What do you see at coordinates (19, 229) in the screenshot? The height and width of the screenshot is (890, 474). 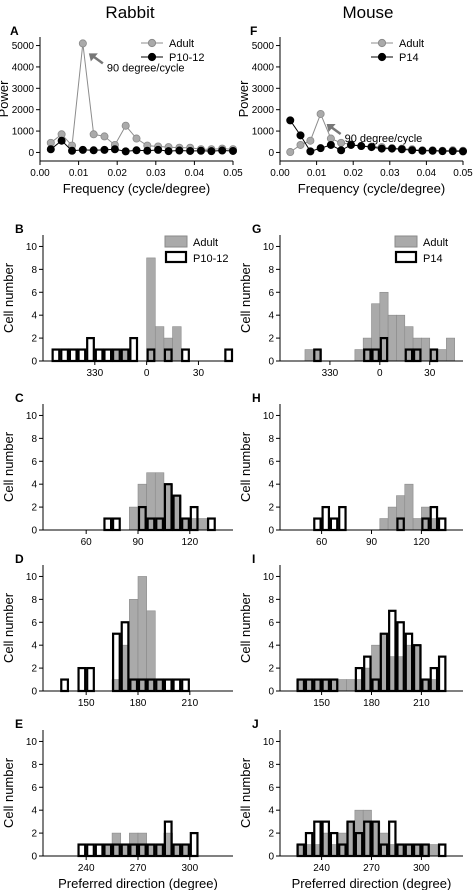 I see `panel-label: B` at bounding box center [19, 229].